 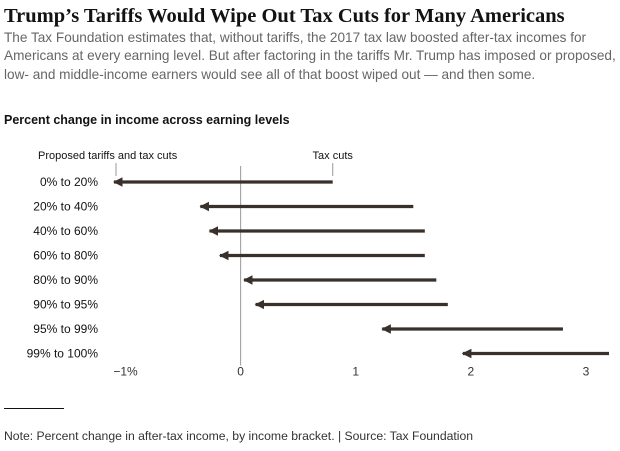 I want to click on category-label: 20% to 40%, so click(x=65, y=207).